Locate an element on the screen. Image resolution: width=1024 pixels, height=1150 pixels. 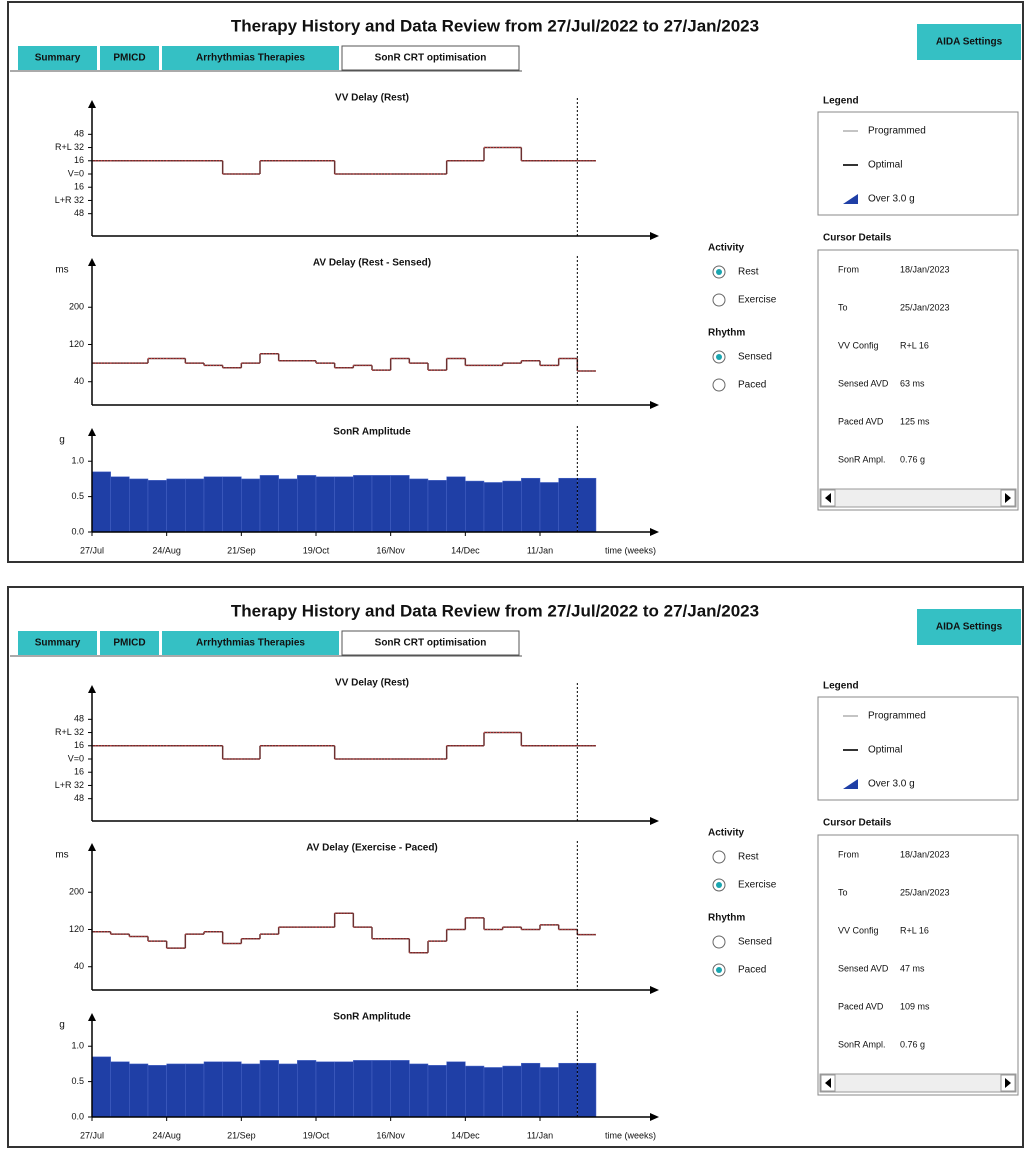
detail-label: VV Config is located at coordinates (858, 930).